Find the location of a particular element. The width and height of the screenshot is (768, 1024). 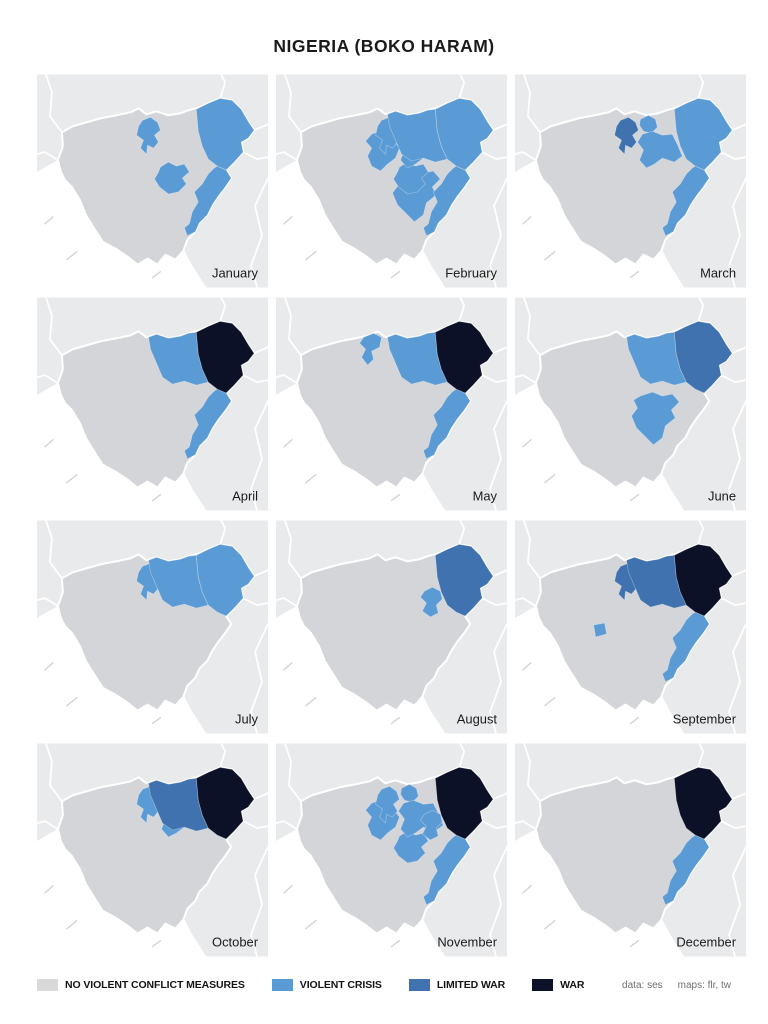

map-panel-january: January is located at coordinates (152, 181).